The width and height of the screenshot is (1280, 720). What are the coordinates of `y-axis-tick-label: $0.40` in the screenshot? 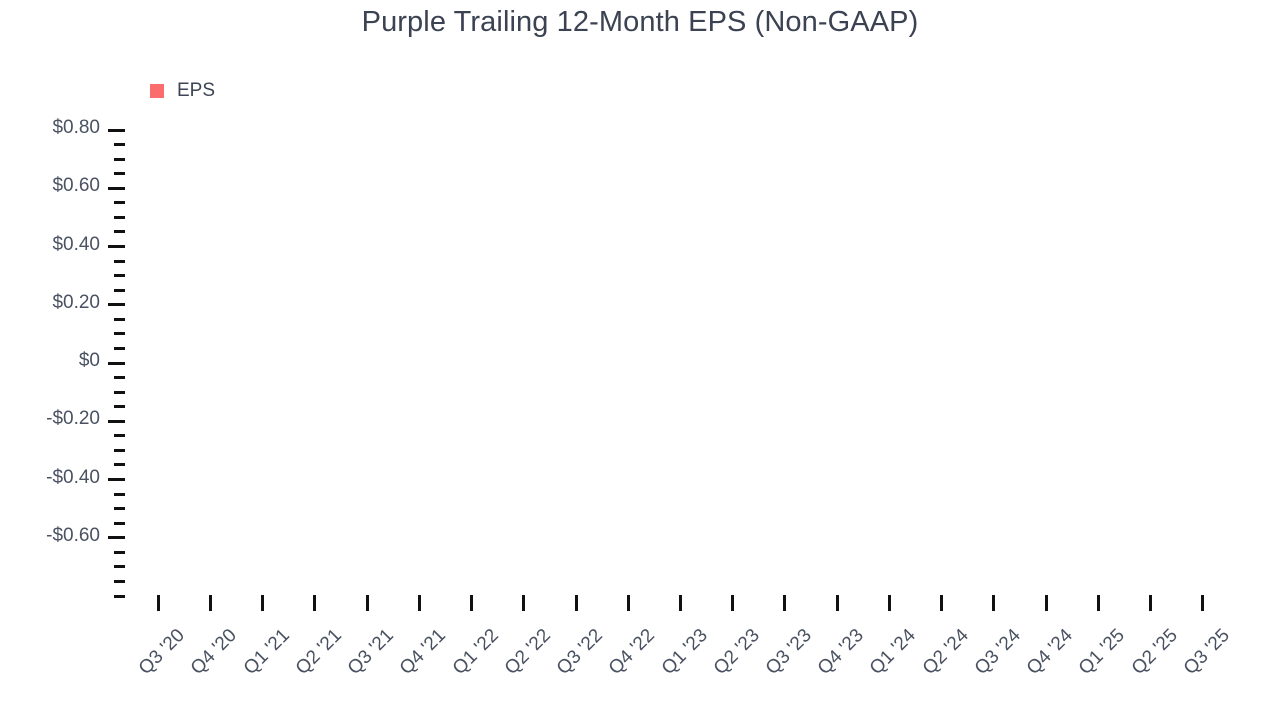 It's located at (76, 244).